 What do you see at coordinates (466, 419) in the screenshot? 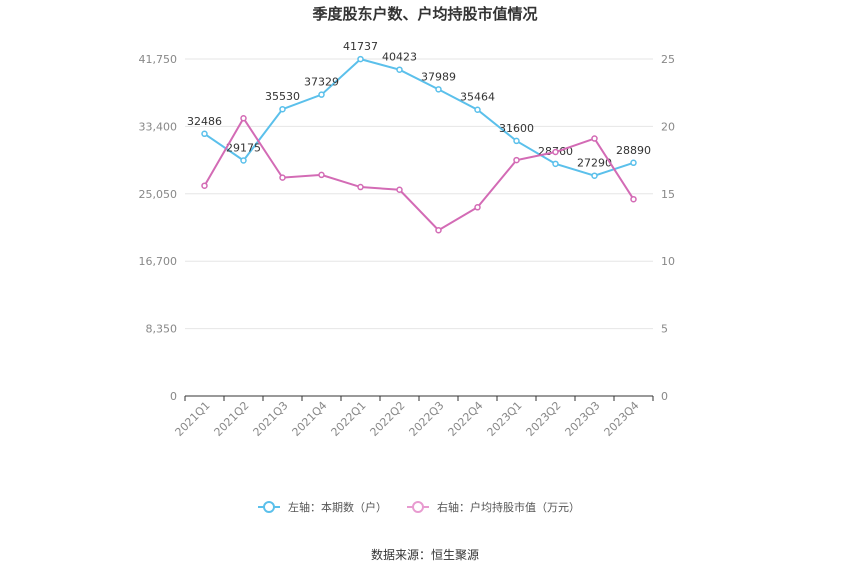
I see `x-tick-label: 2022Q4` at bounding box center [466, 419].